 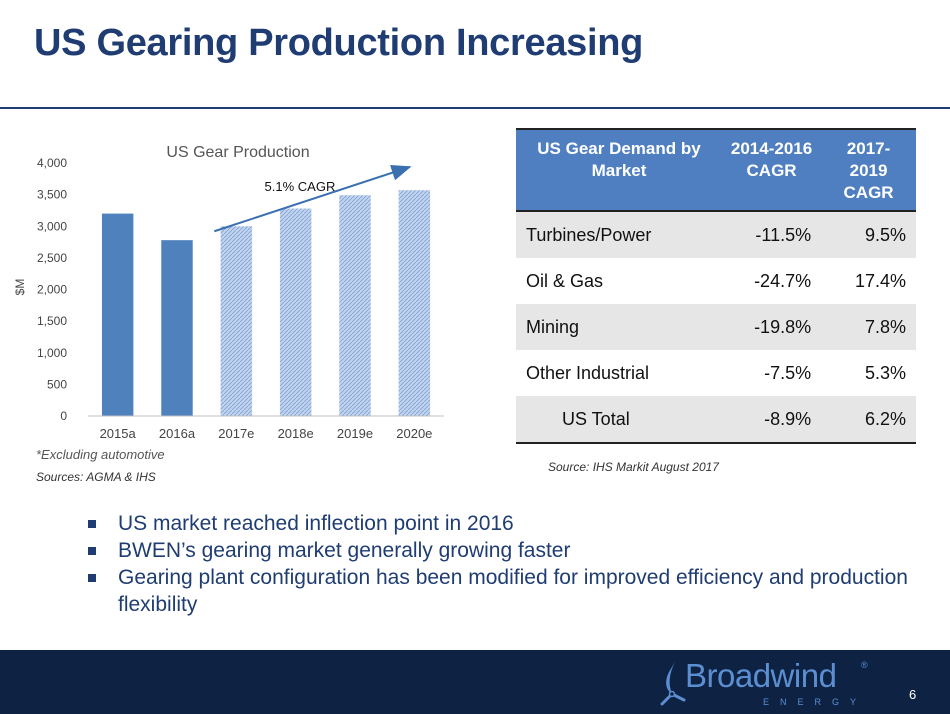 What do you see at coordinates (772, 420) in the screenshot?
I see `cagr-2014-2016-cell: -8.9%` at bounding box center [772, 420].